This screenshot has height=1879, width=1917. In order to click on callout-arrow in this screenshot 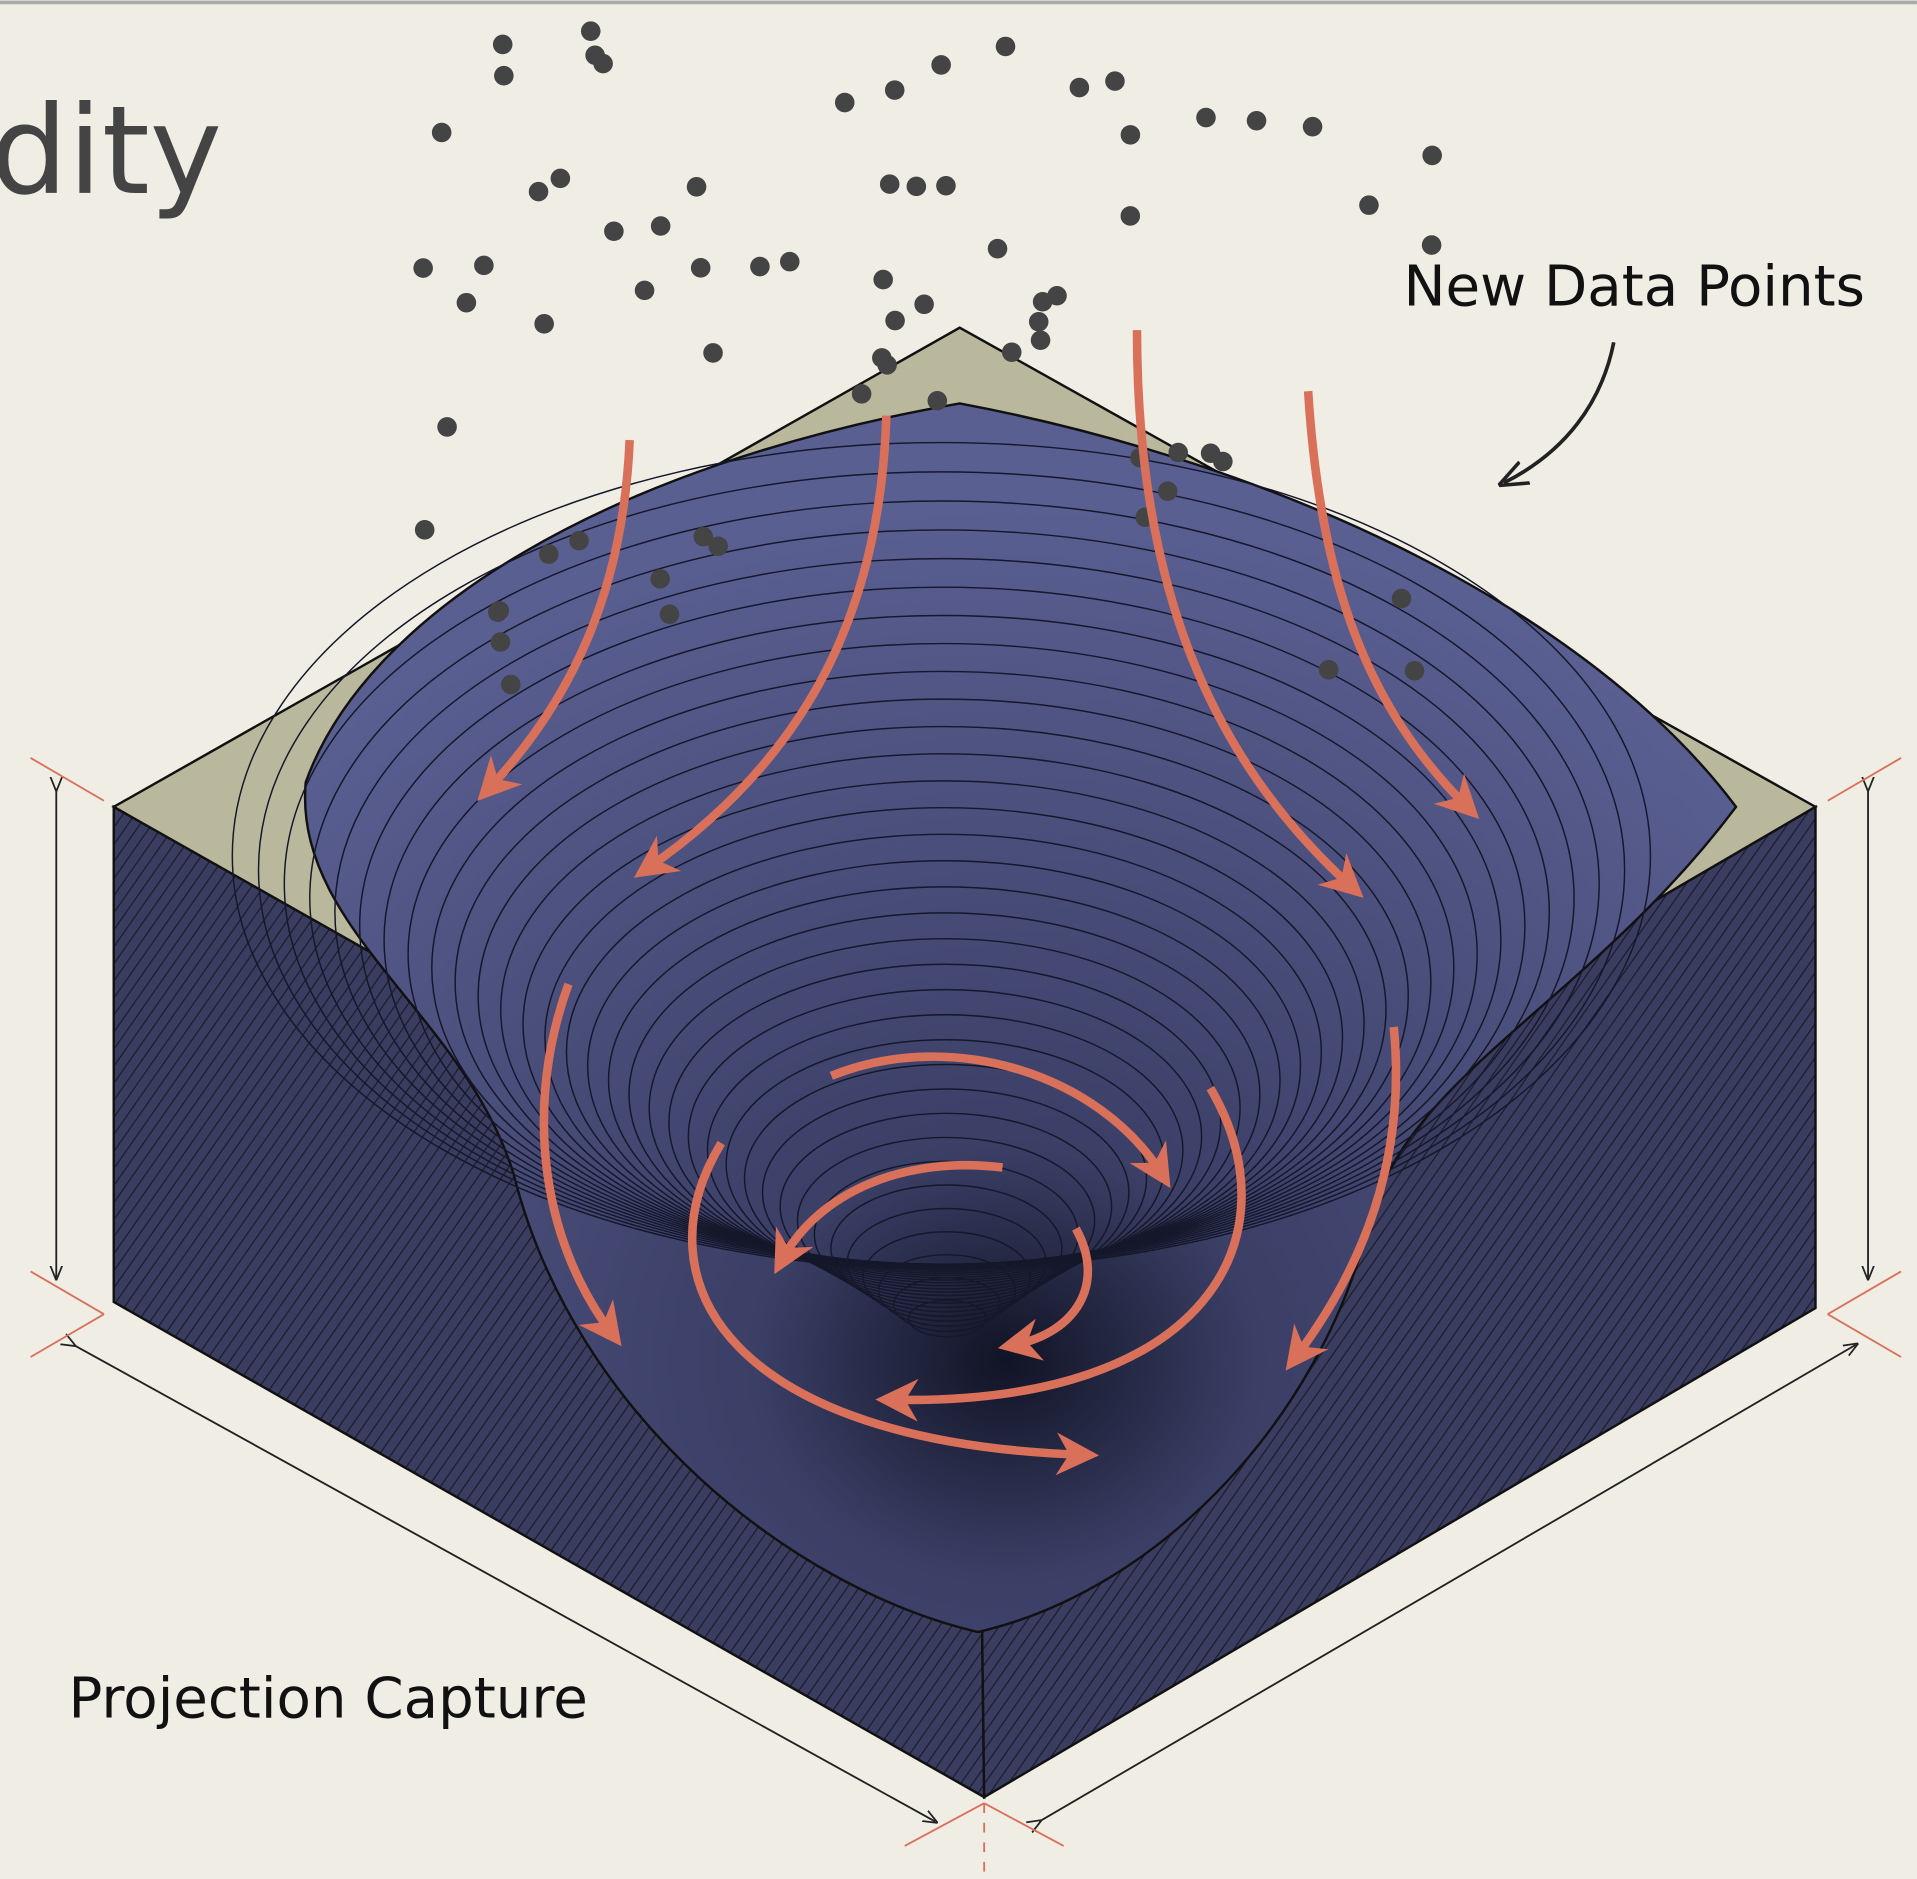, I will do `click(1560, 412)`.